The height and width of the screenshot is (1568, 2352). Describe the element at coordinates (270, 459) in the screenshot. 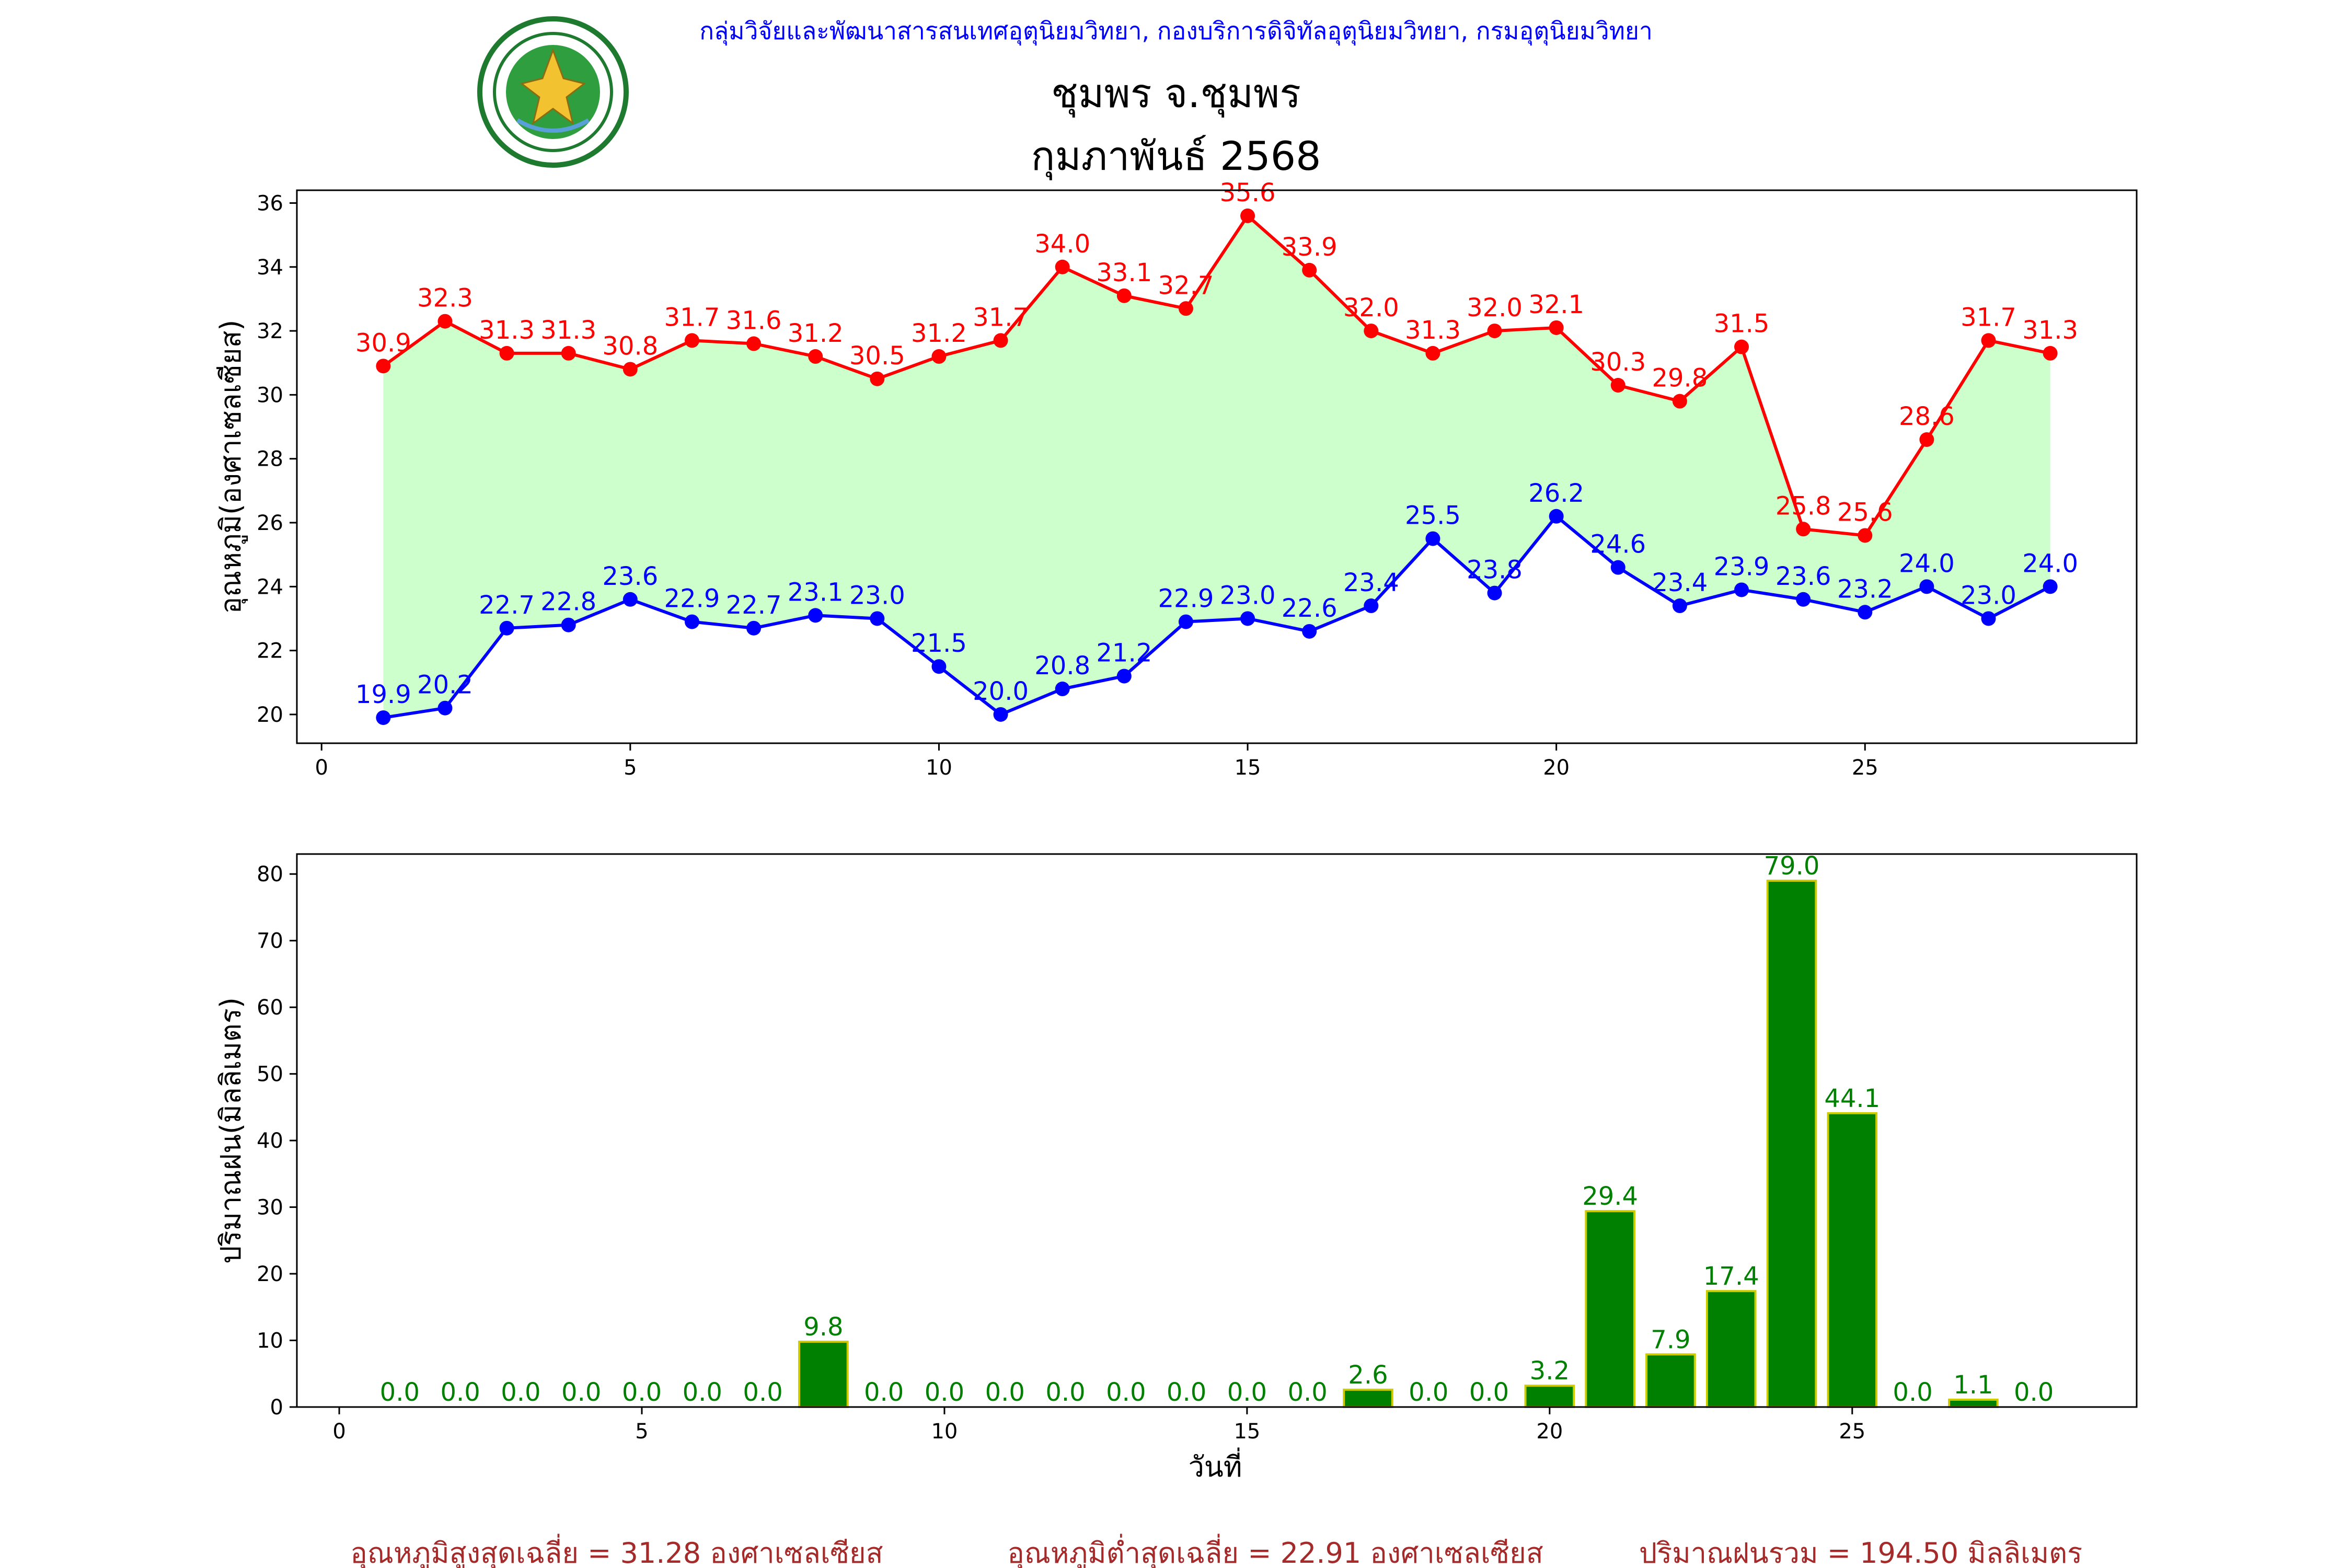

I see `y-tick-label: 28` at that location.